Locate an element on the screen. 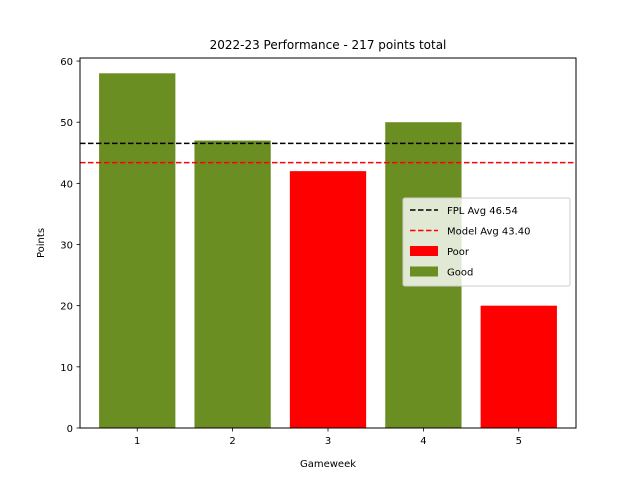  legend-entry-poor-swatch is located at coordinates (424, 251).